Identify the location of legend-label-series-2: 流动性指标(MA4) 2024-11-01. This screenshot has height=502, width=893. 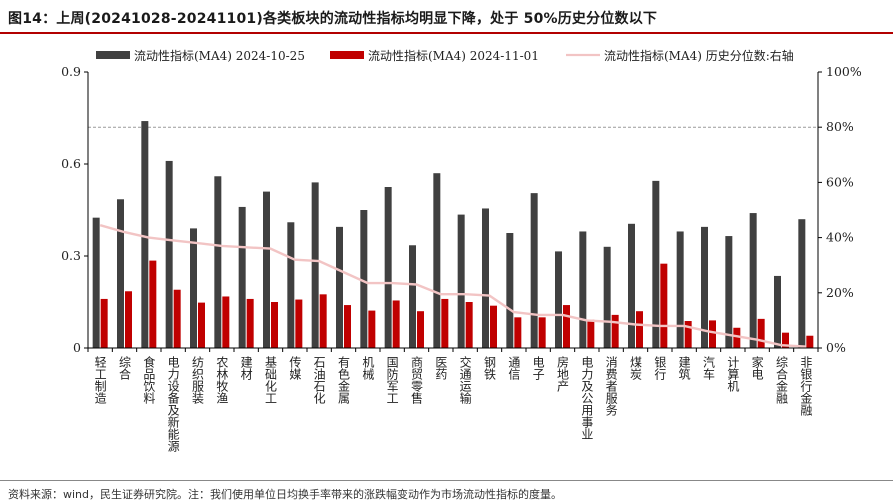
(453, 55).